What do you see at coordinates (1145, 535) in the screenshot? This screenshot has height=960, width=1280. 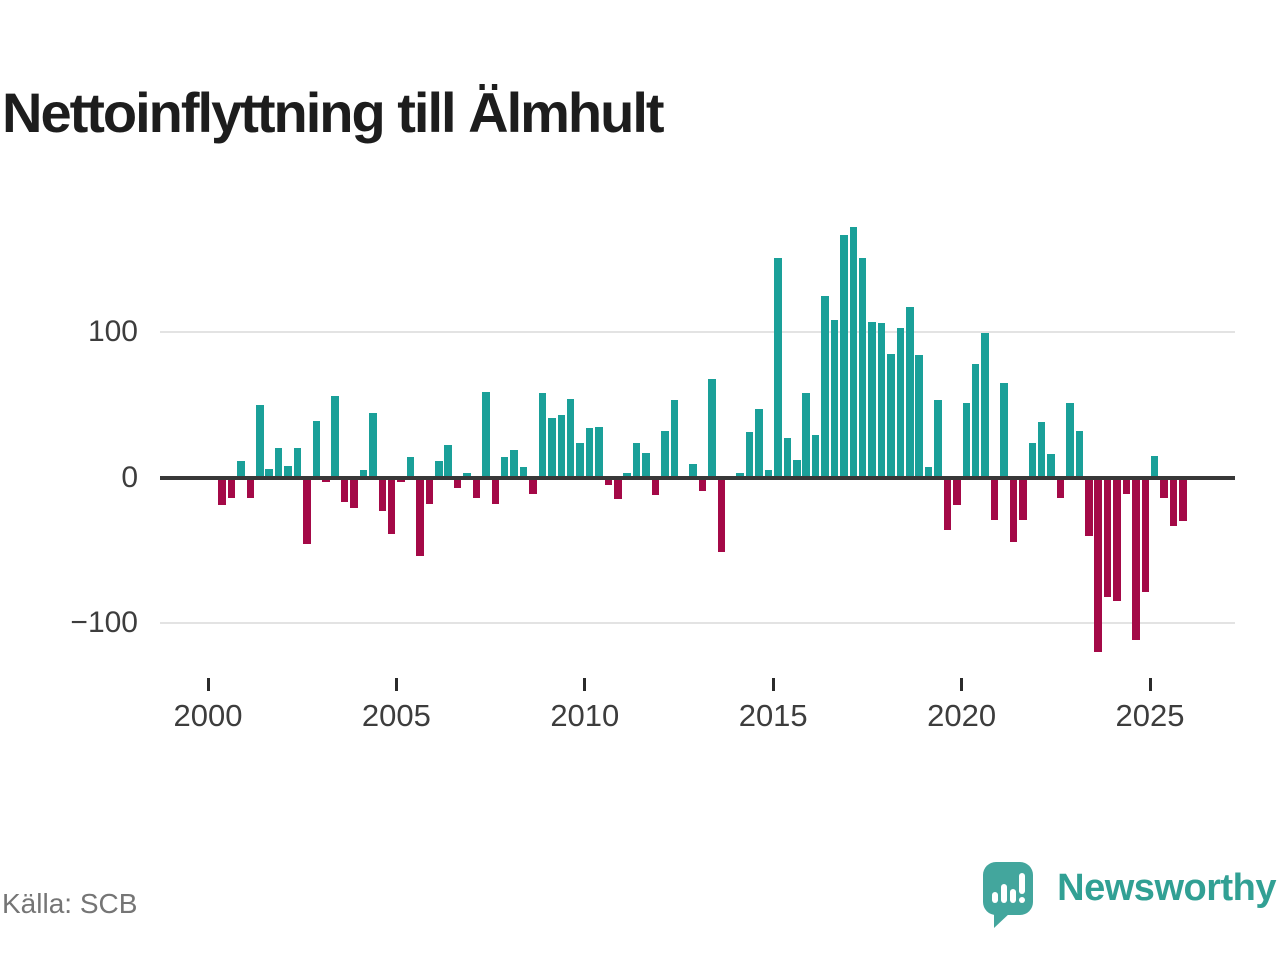 I see `bar-2024-Q4` at bounding box center [1145, 535].